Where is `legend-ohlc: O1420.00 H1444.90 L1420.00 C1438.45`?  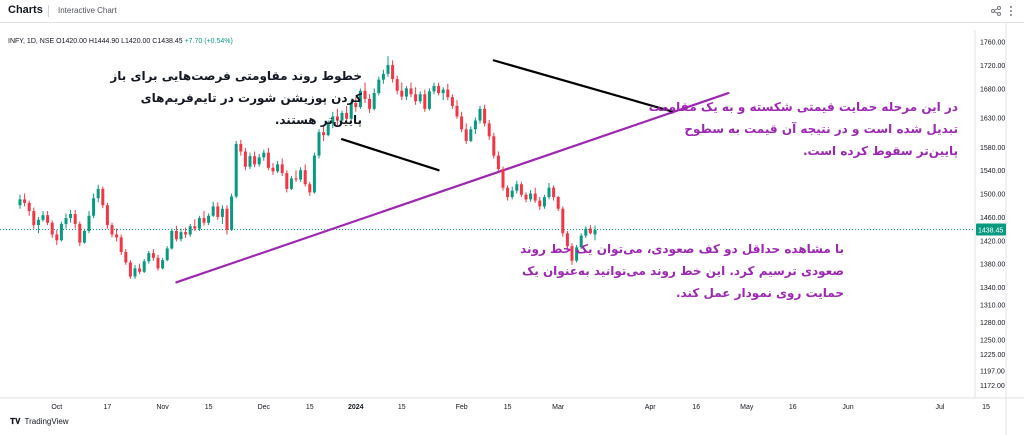 legend-ohlc: O1420.00 H1444.90 L1420.00 C1438.45 is located at coordinates (119, 41).